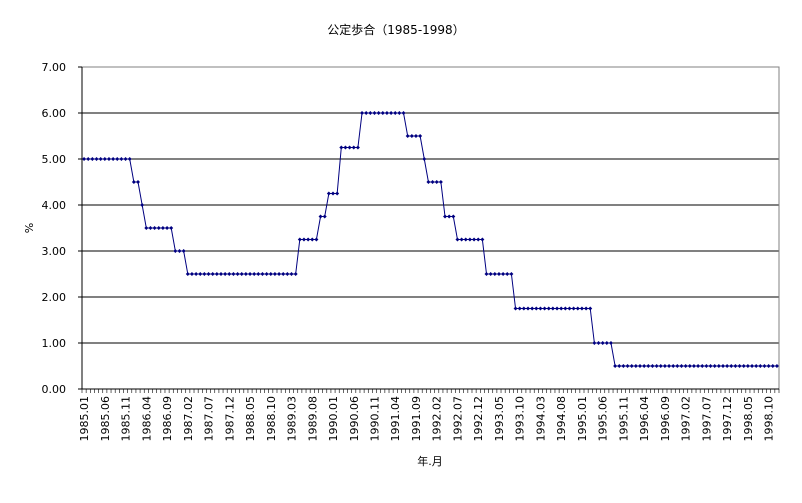 The width and height of the screenshot is (802, 503). I want to click on y-tick-label: 1.00, so click(54, 343).